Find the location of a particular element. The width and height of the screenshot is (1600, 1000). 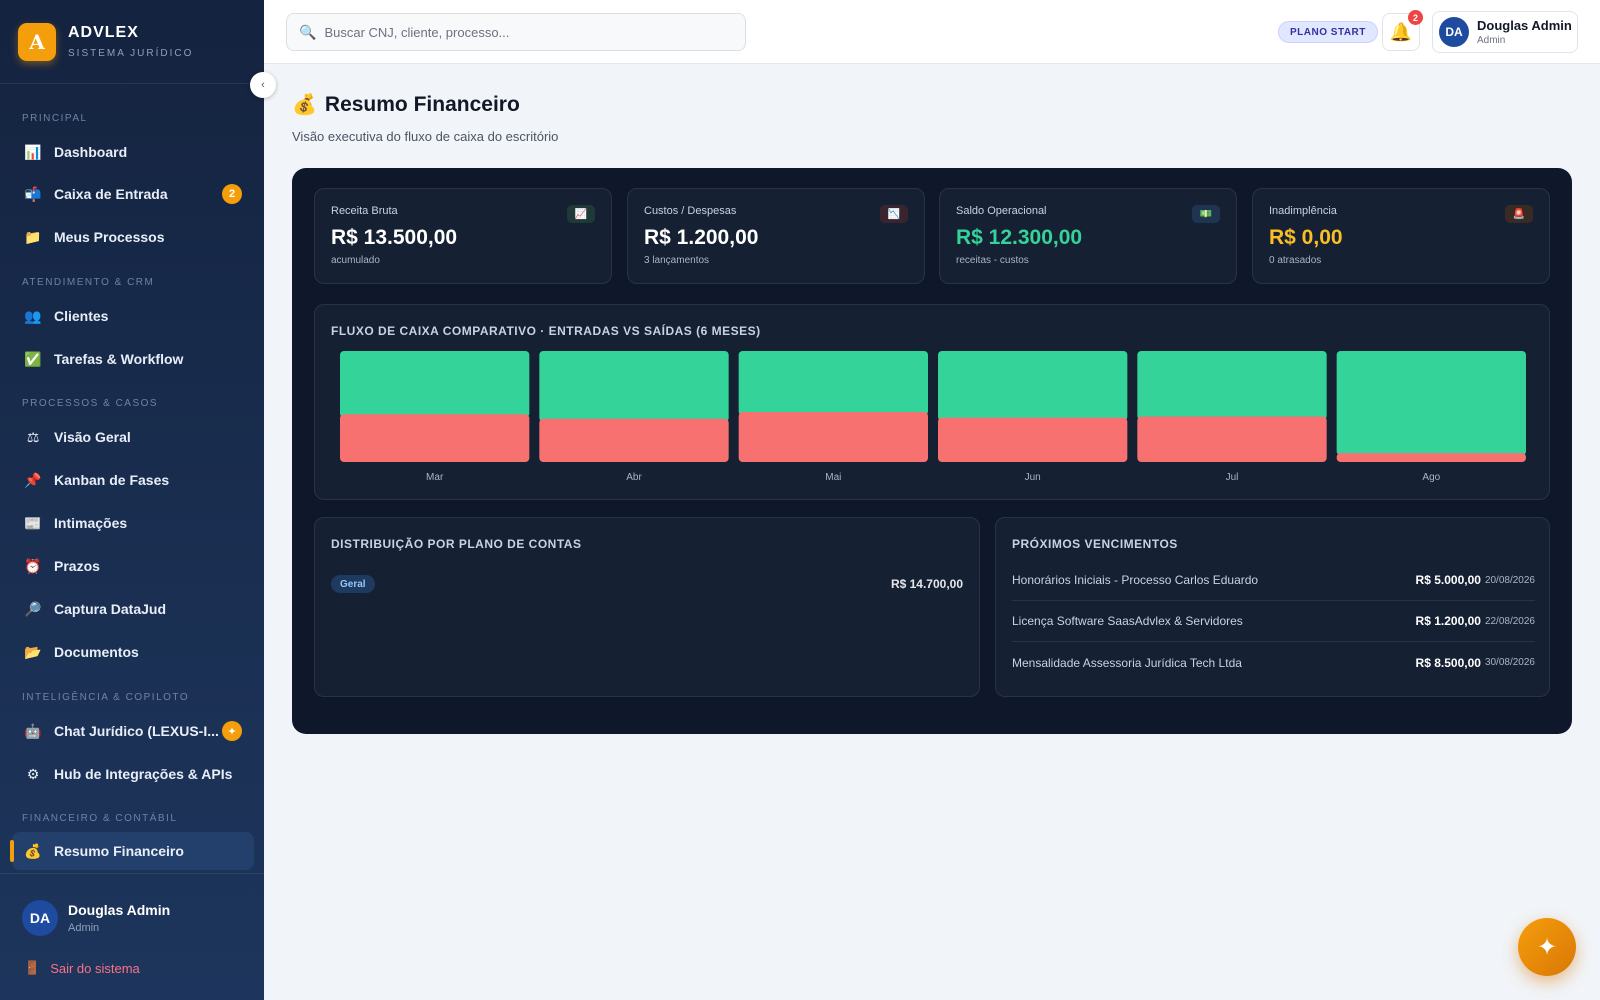

sidebar-item-visao-geral: ⚖ Visão Geral is located at coordinates (133, 437).